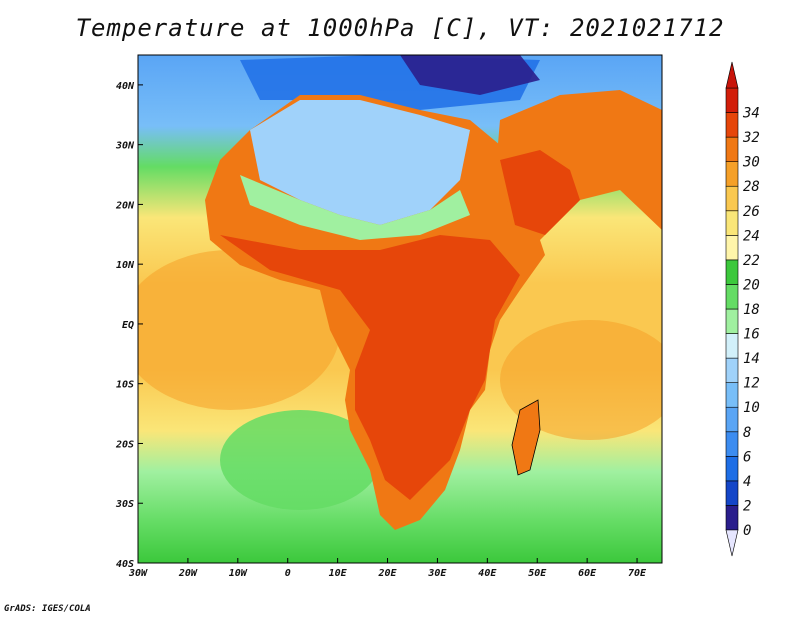  I want to click on colorbar-label: 16, so click(751, 335).